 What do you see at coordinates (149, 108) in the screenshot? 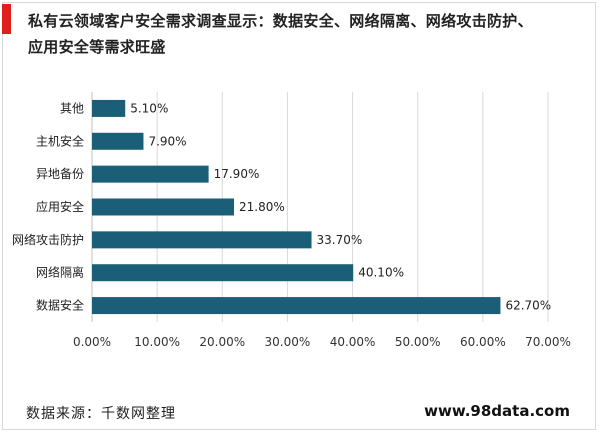
I see `data-label: 5.10%` at bounding box center [149, 108].